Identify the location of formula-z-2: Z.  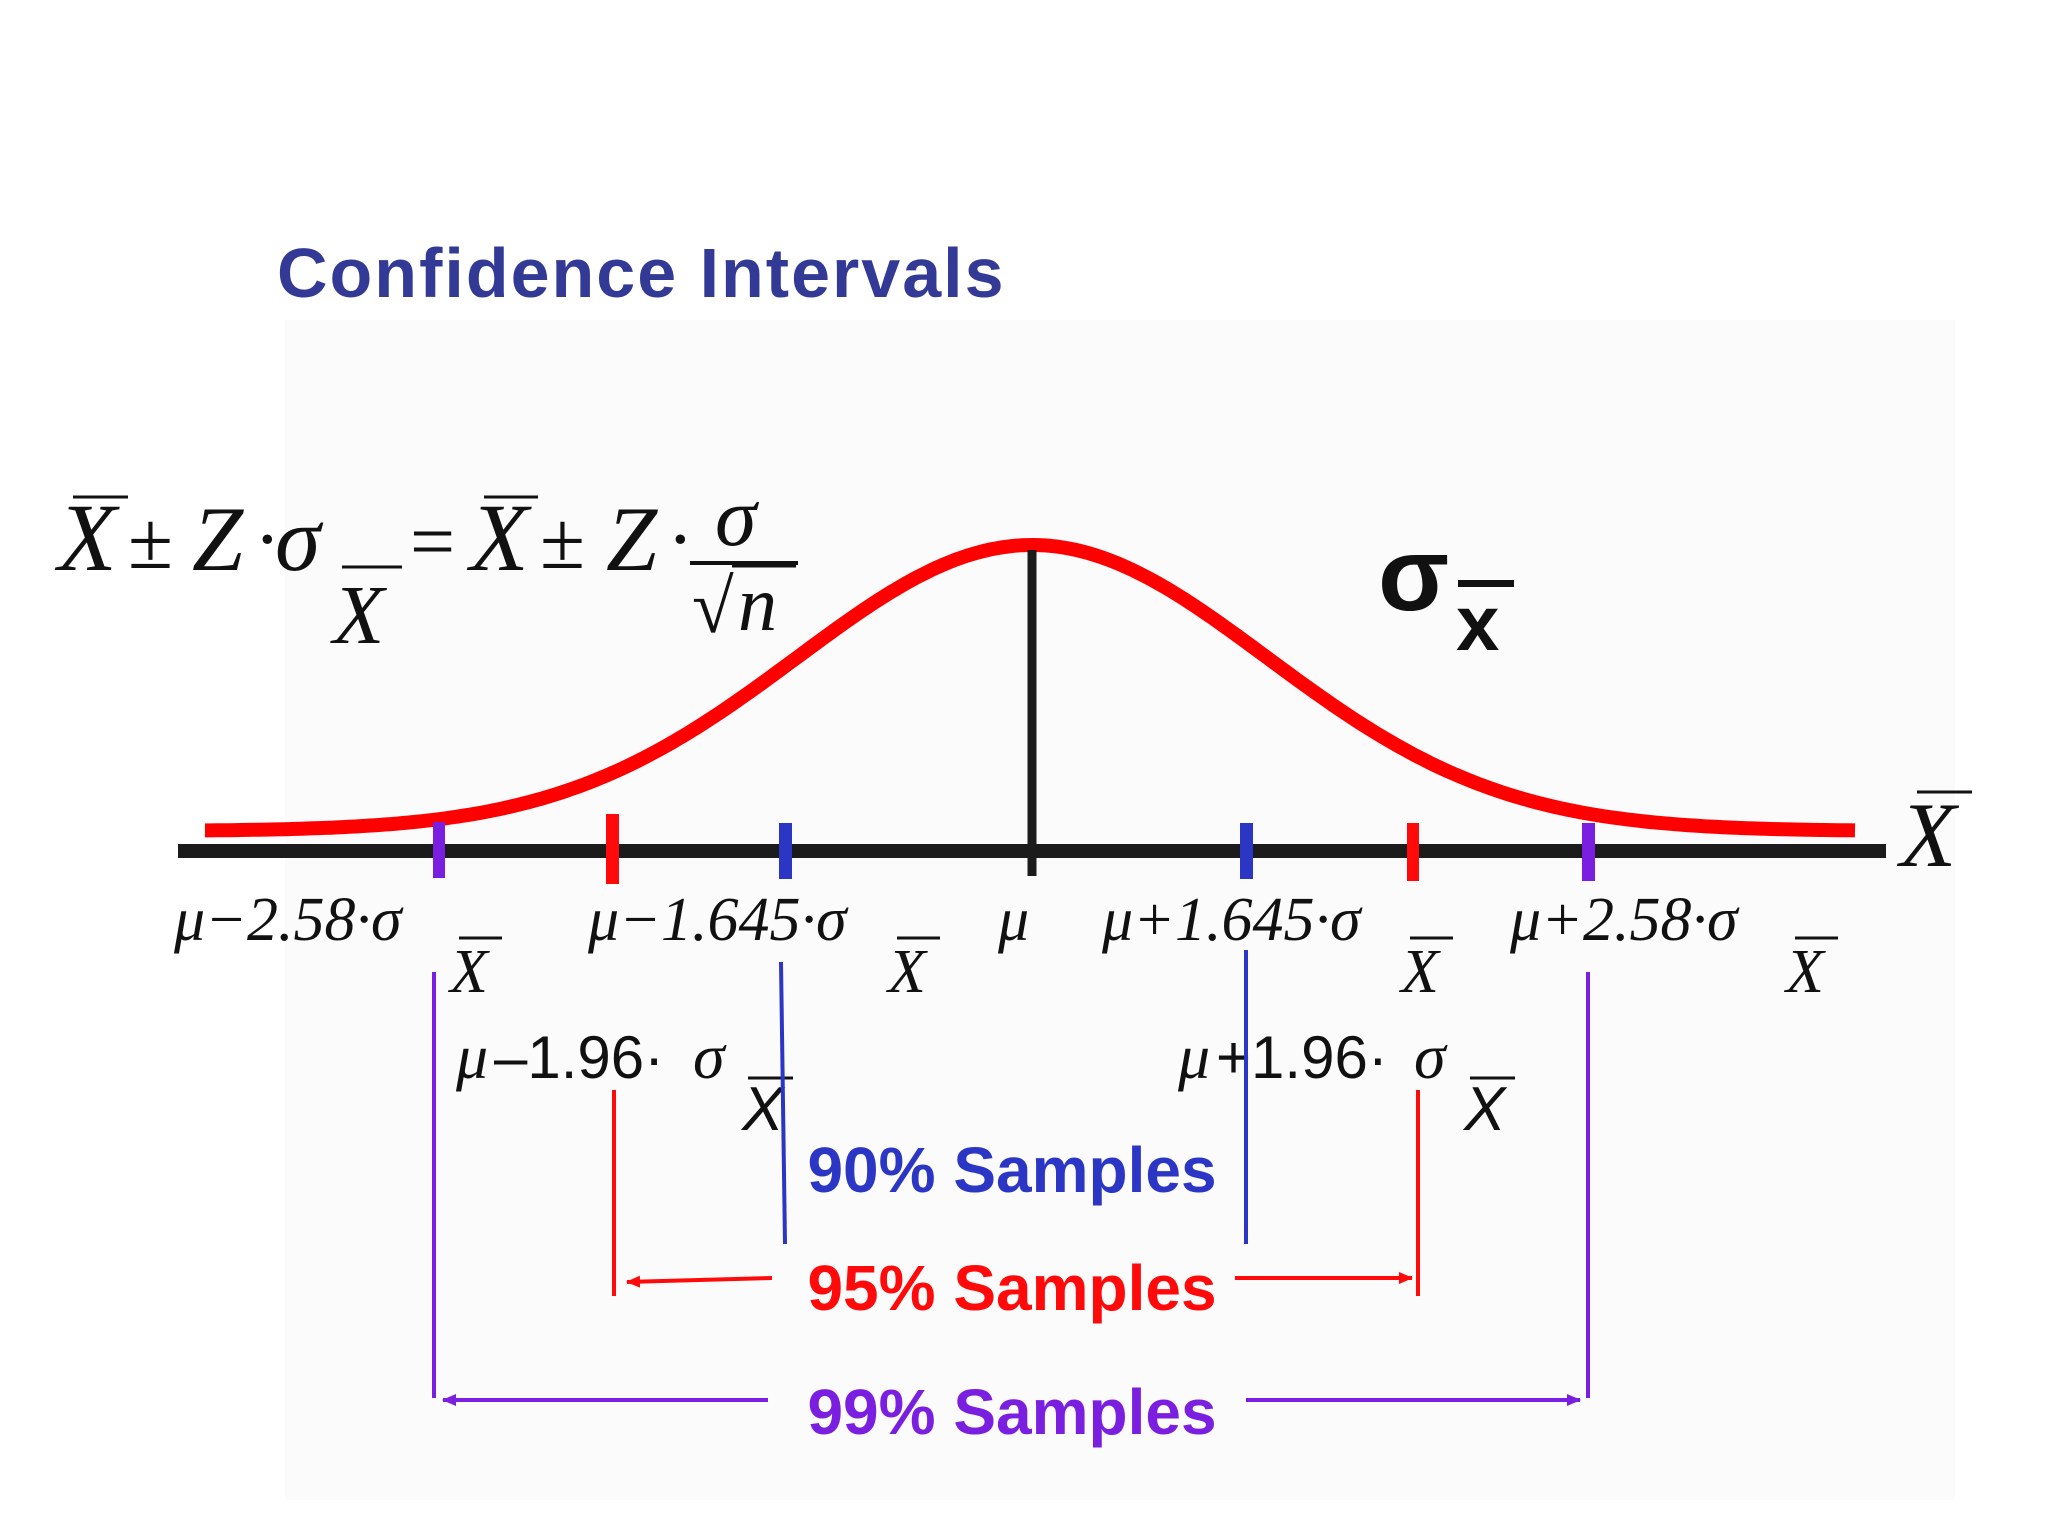
(632, 539).